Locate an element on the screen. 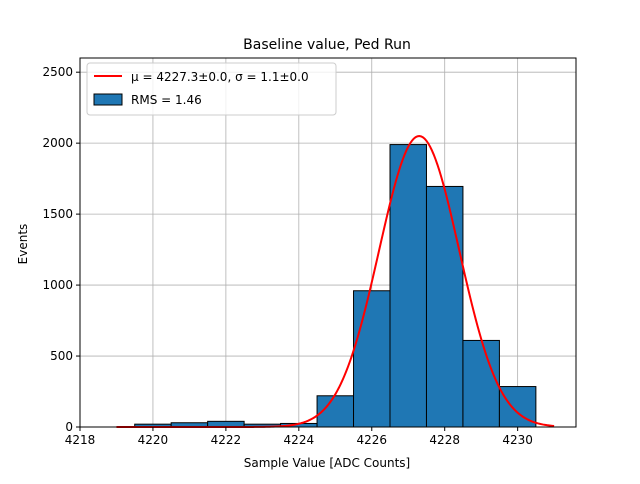  legend-histogram-label: RMS = 1.46 is located at coordinates (166, 100).